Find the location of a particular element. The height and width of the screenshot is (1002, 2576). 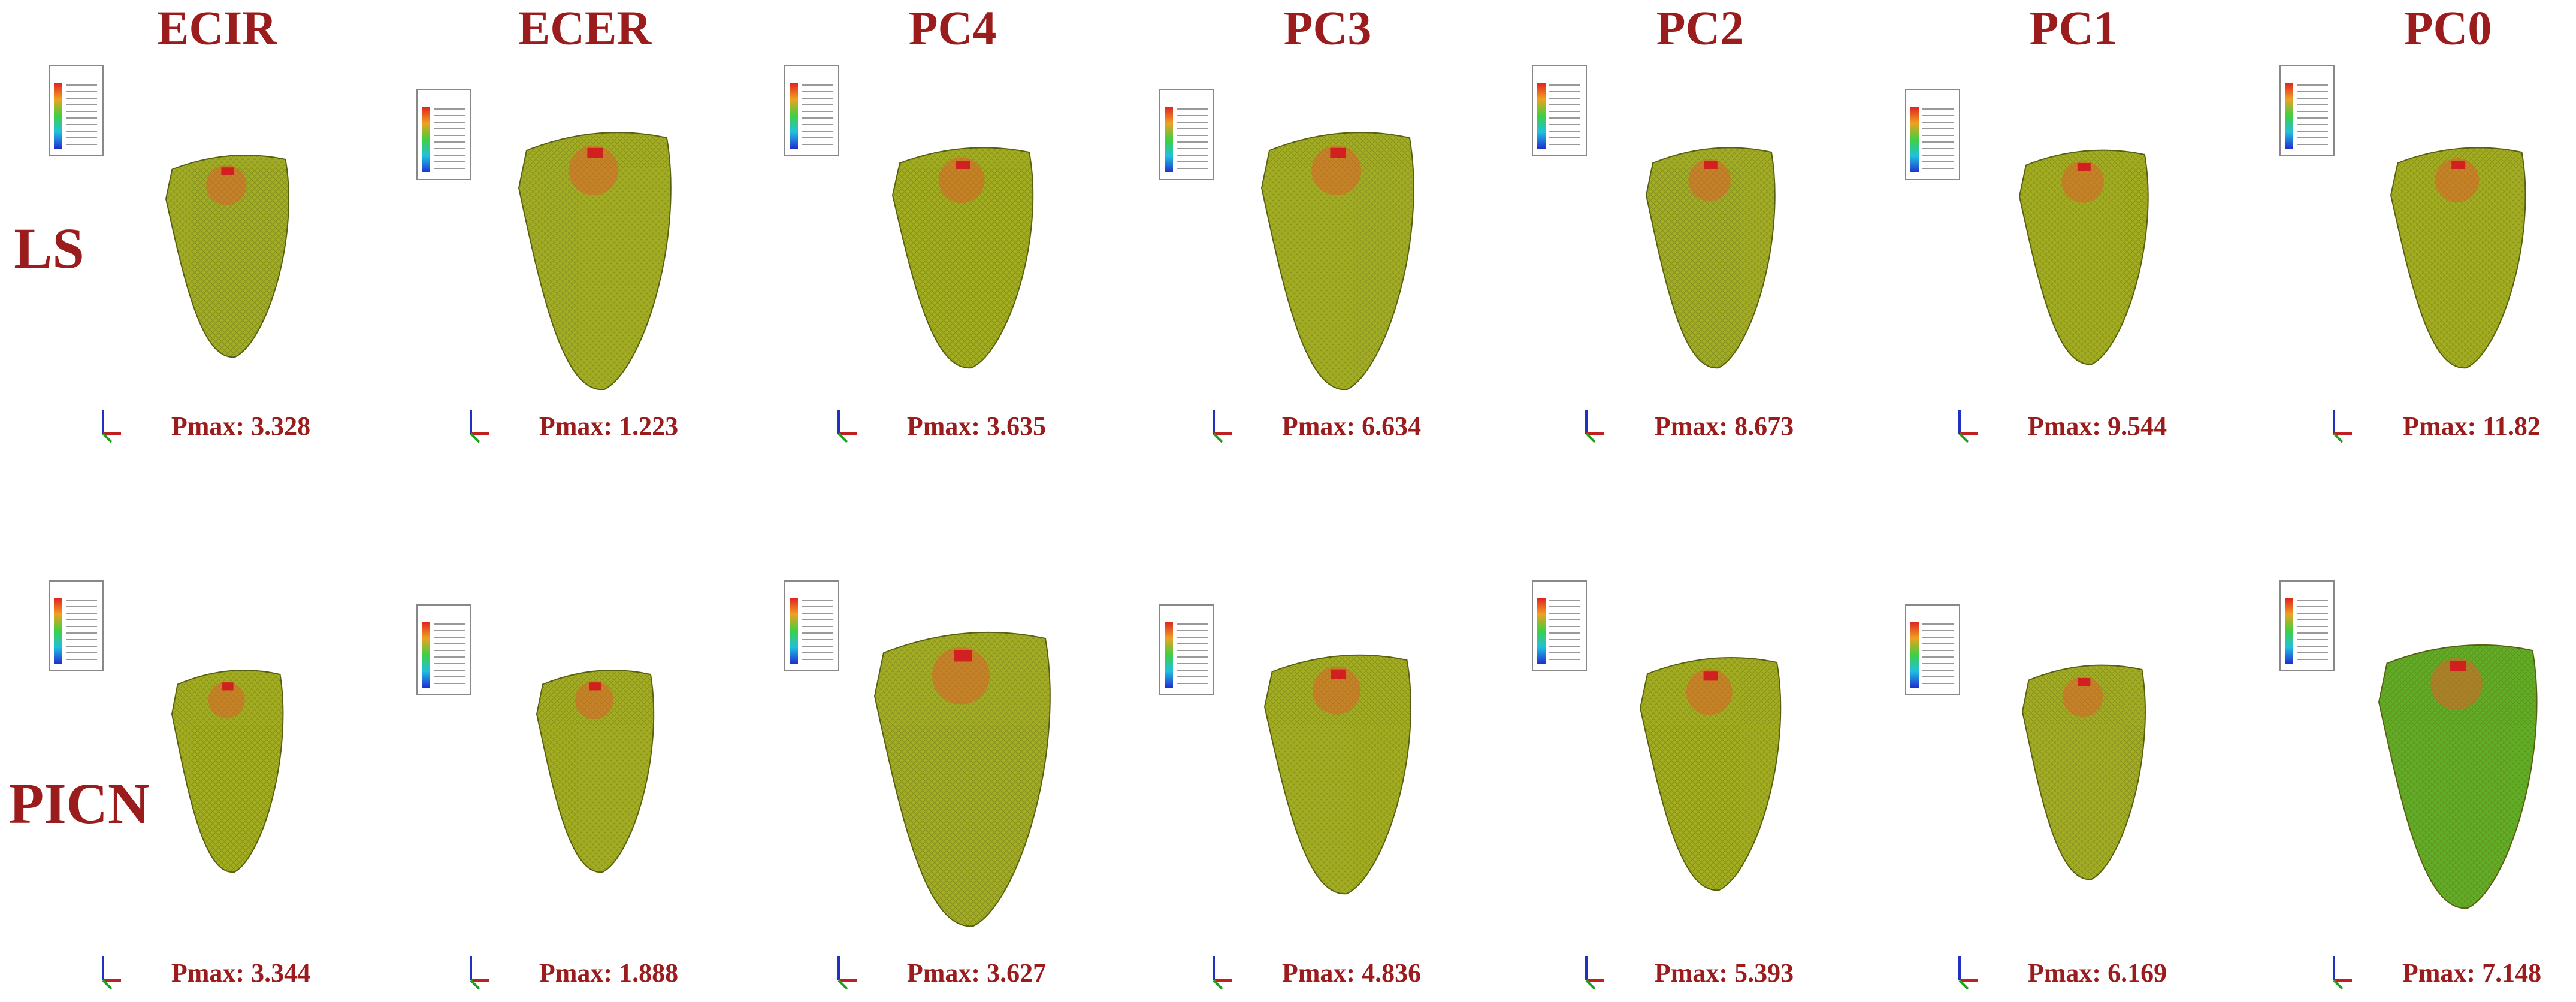

column-header: PC2 is located at coordinates (1700, 28).